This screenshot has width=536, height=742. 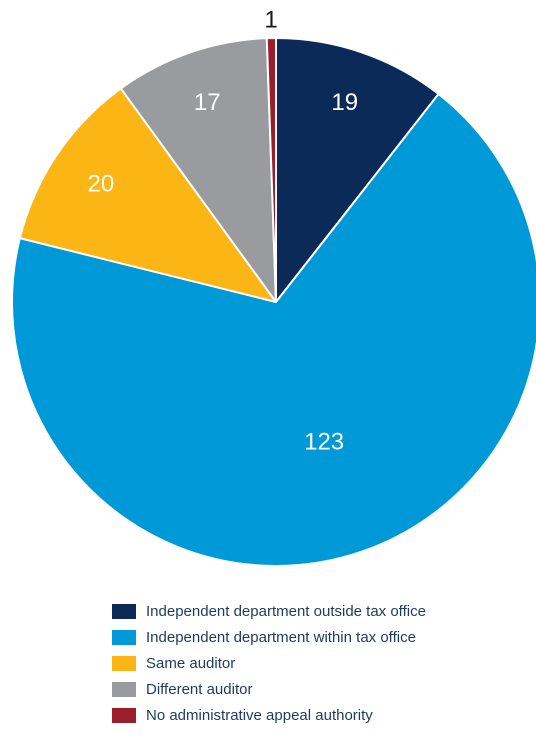 I want to click on slice-value-label-4: 1, so click(x=270, y=20).